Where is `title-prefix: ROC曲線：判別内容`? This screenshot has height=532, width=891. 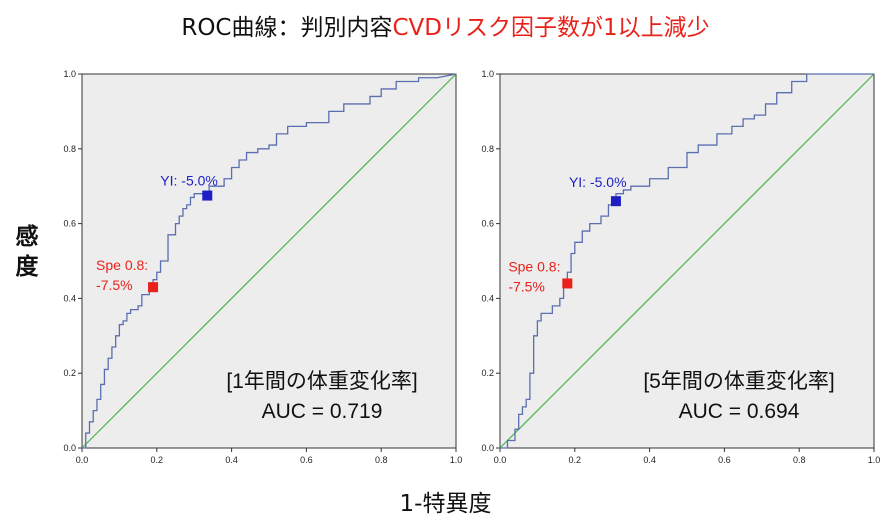 title-prefix: ROC曲線：判別内容 is located at coordinates (287, 28).